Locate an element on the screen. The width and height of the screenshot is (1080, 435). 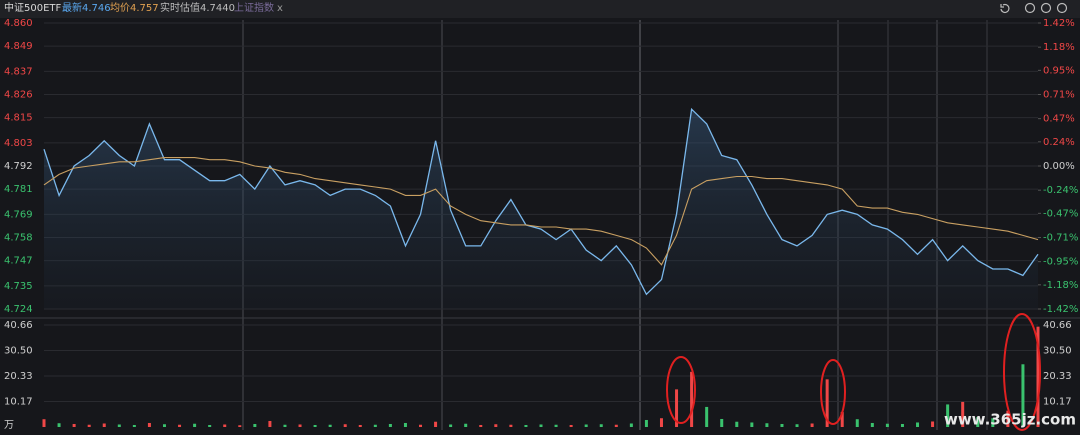
close-button: x is located at coordinates (280, 8).